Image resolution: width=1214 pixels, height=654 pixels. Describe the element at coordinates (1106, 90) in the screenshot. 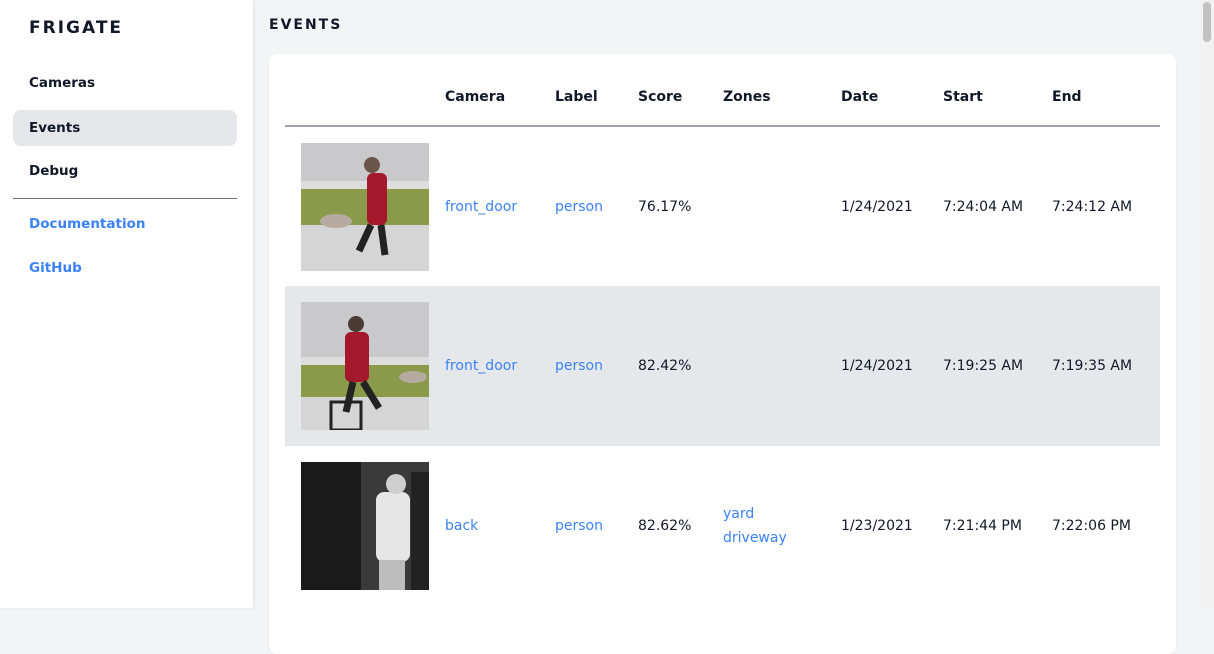

I see `col-end: End` at that location.